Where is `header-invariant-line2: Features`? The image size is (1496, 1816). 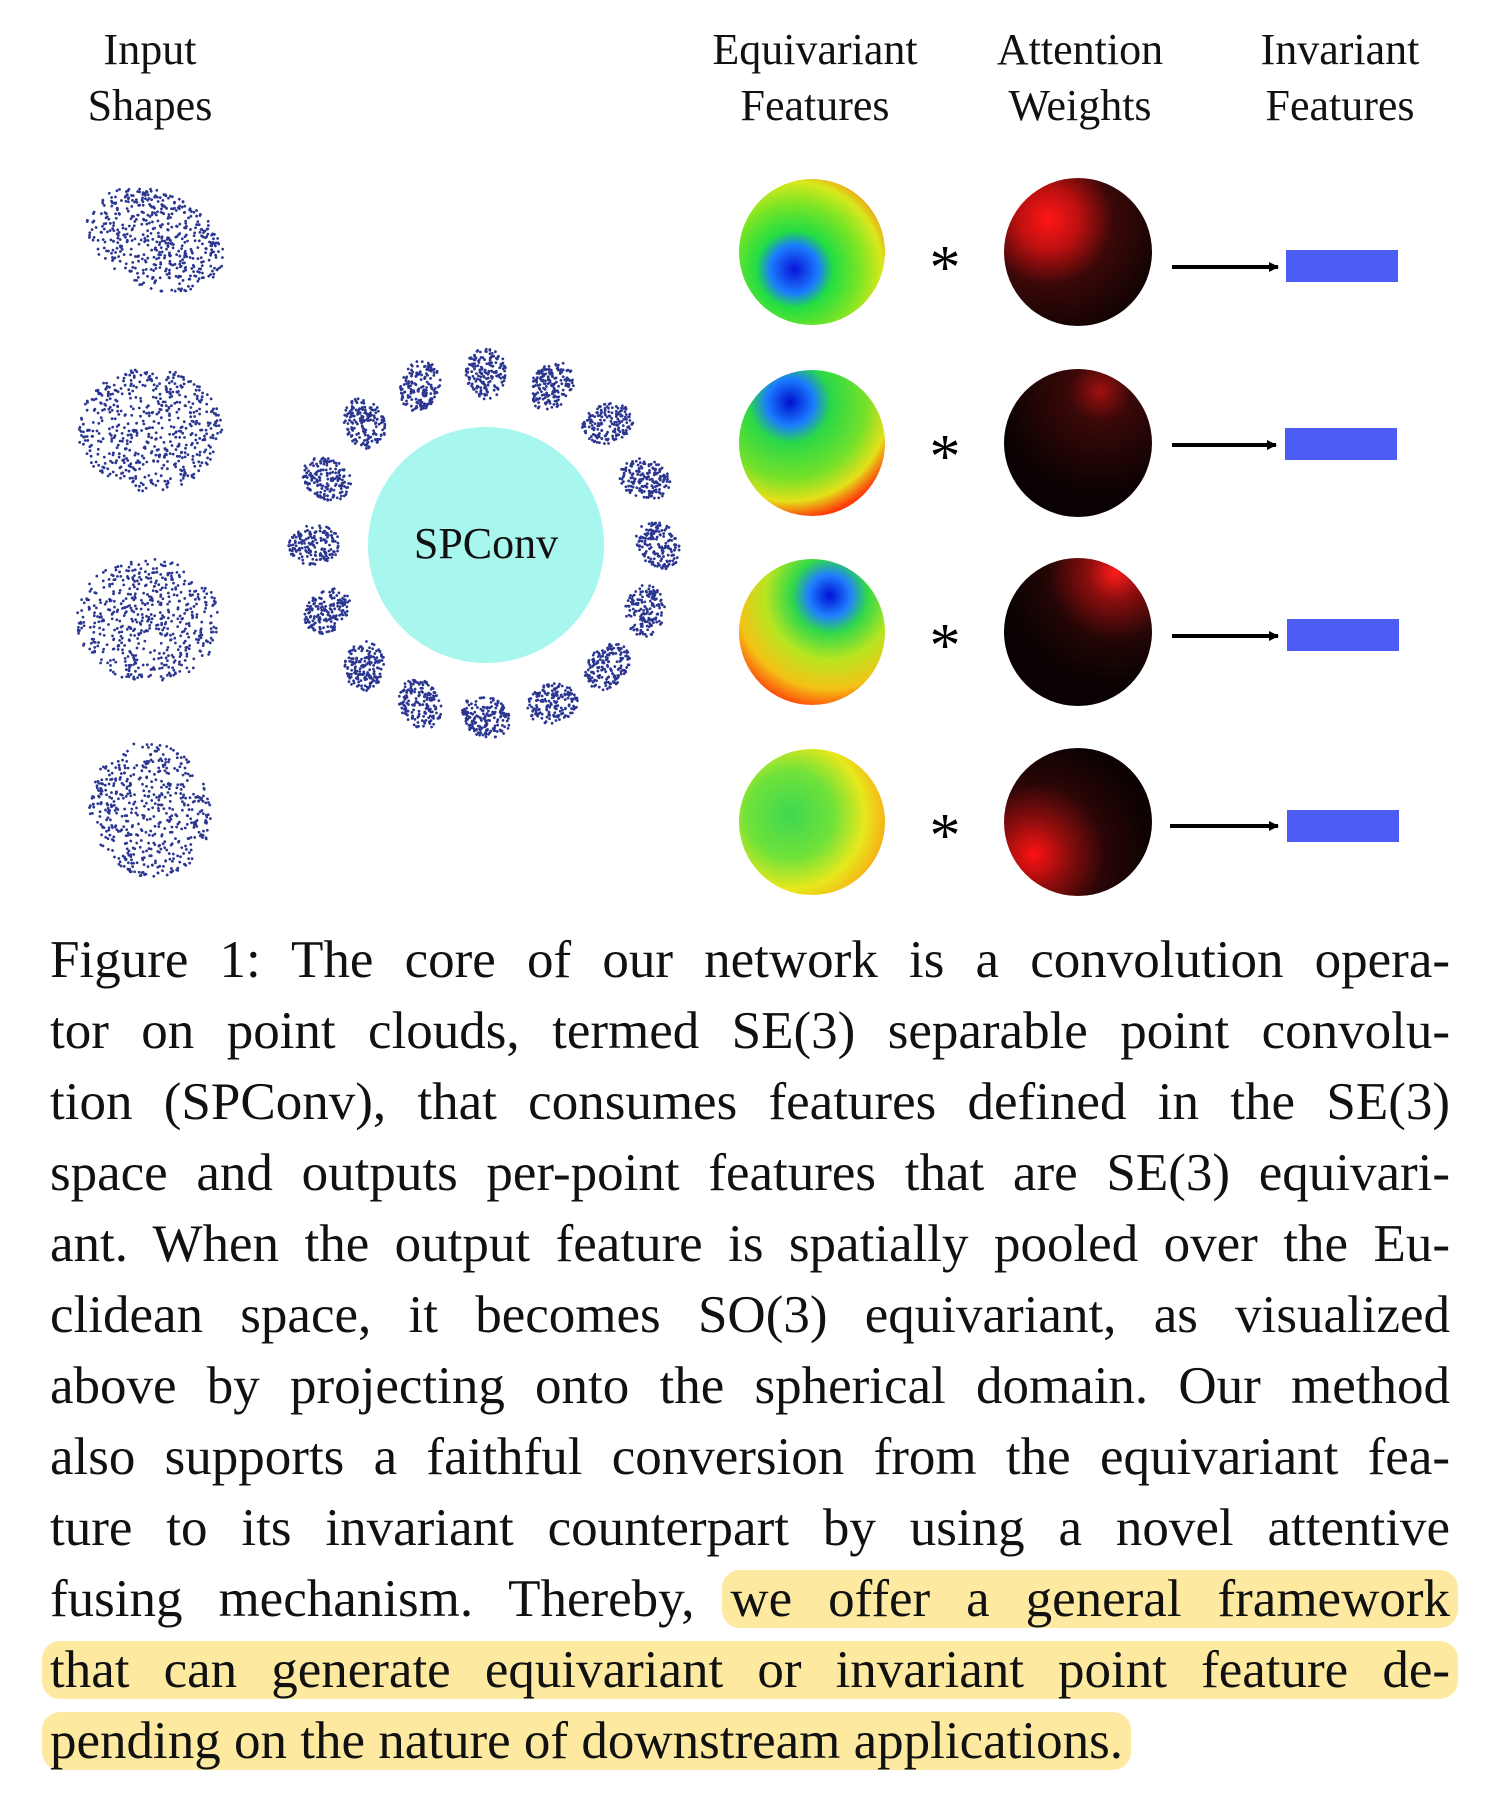
header-invariant-line2: Features is located at coordinates (1340, 105).